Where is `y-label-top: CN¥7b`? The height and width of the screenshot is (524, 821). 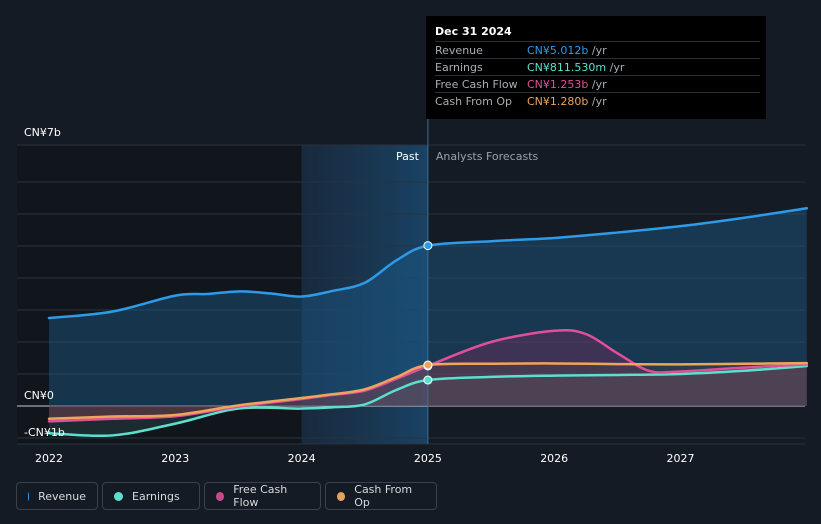 y-label-top: CN¥7b is located at coordinates (42, 132).